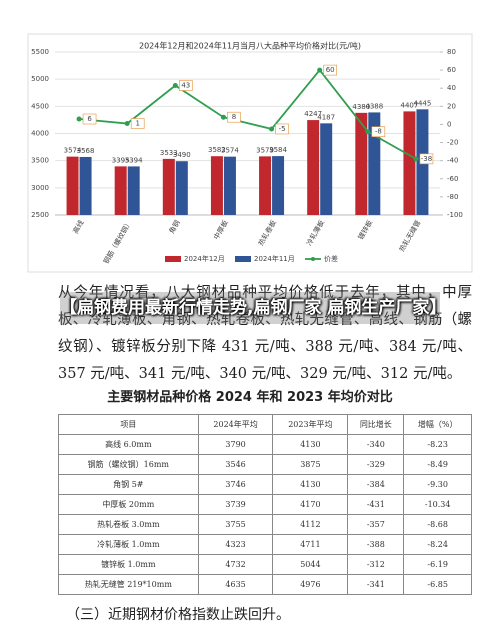  Describe the element at coordinates (128, 484) in the screenshot. I see `table-cell: 角钢 5#` at that location.